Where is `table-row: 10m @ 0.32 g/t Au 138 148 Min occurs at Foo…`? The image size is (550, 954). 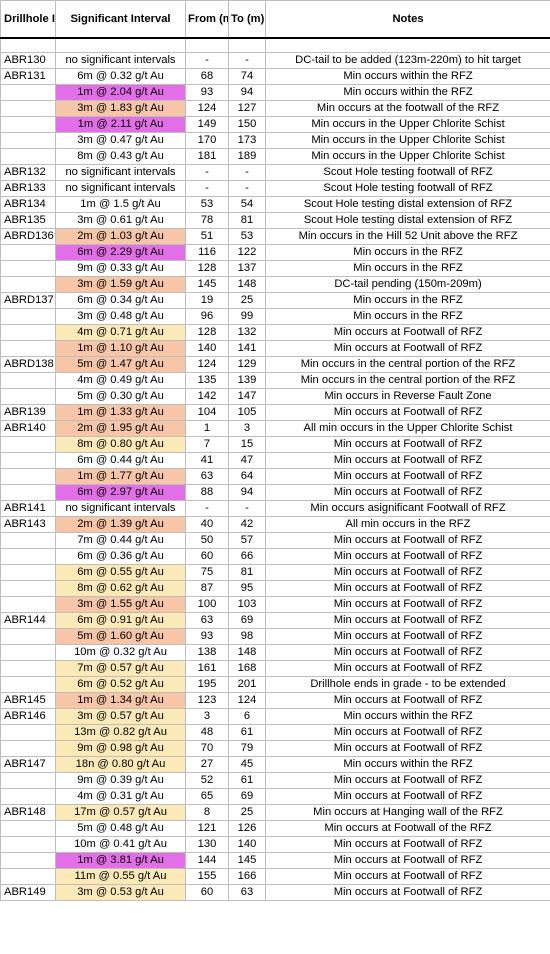
table-row: 10m @ 0.32 g/t Au 138 148 Min occurs at Foo… is located at coordinates (275, 652).